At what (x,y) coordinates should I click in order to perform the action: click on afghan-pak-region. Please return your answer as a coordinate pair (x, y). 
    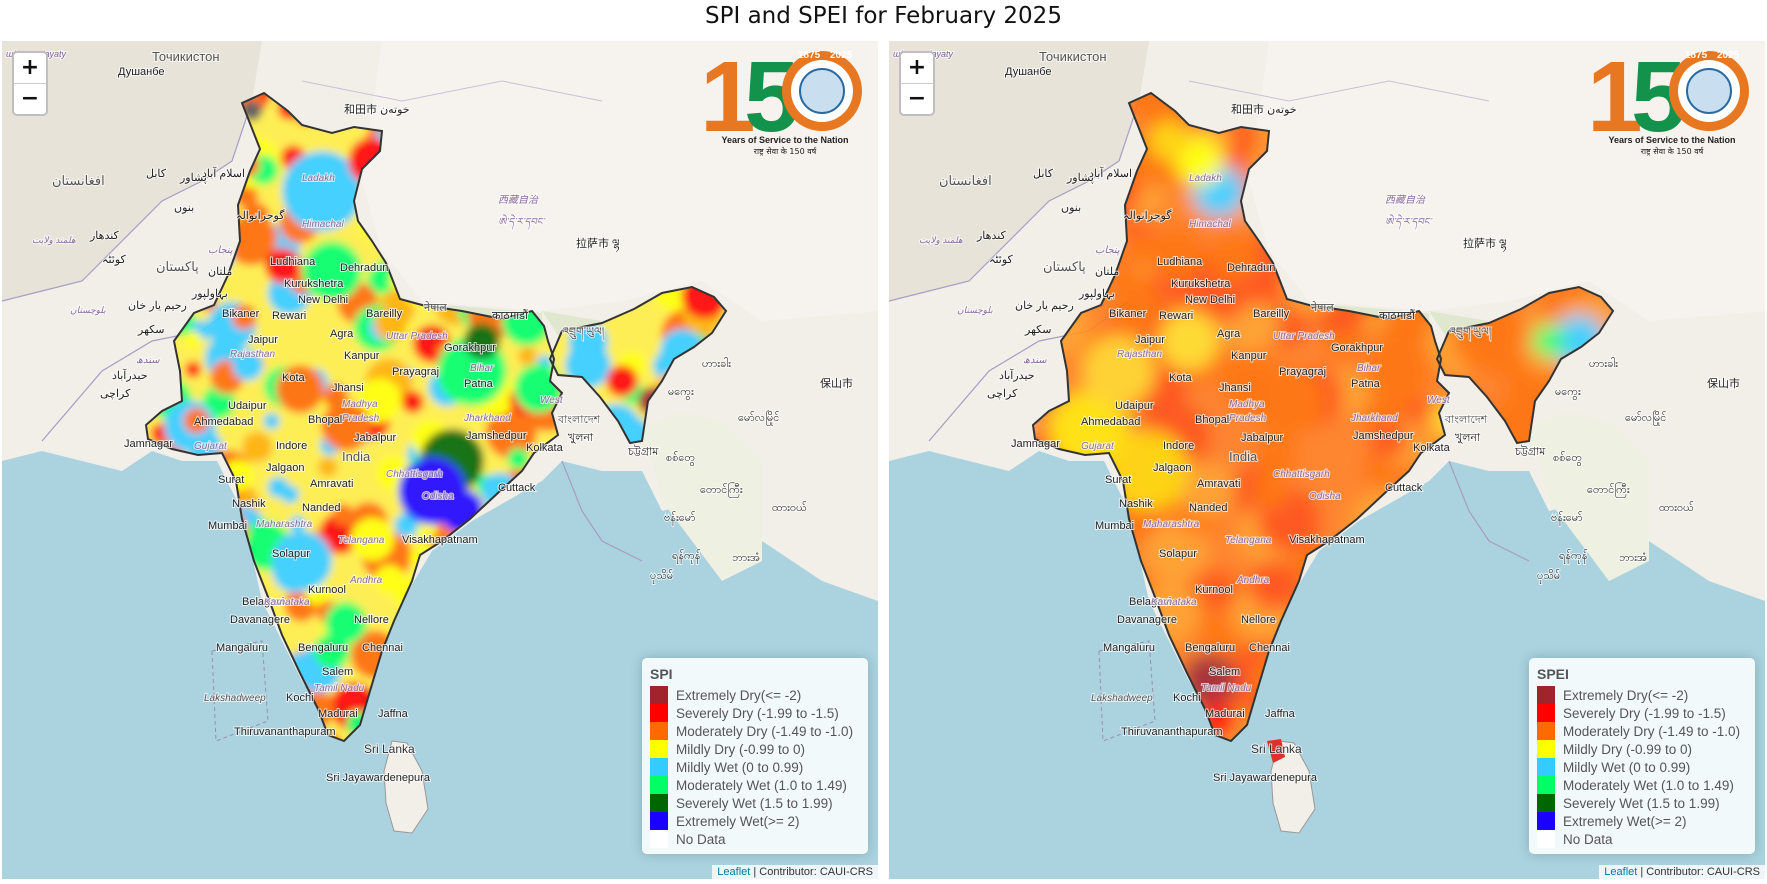
    Looking at the image, I should click on (132, 171).